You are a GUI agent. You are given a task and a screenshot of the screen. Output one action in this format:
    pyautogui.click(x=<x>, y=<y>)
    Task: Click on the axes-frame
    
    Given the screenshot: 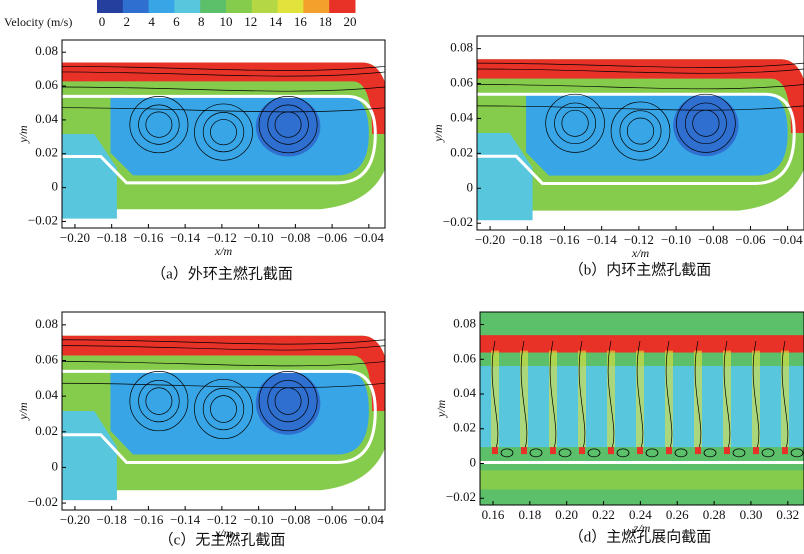 What is the action you would take?
    pyautogui.click(x=223, y=134)
    